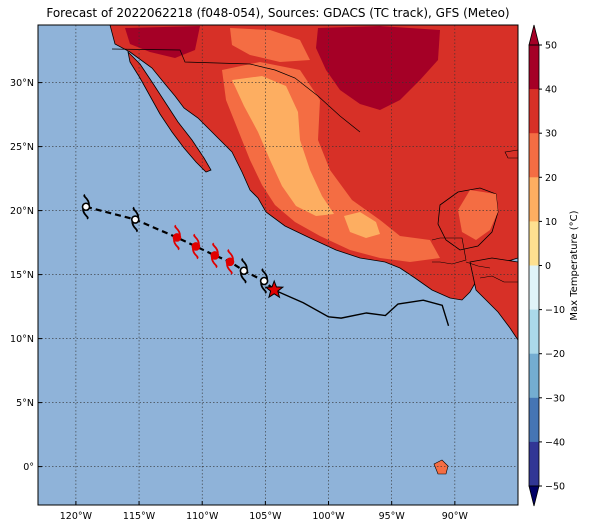 The height and width of the screenshot is (529, 592). Describe the element at coordinates (551, 178) in the screenshot. I see `colorbar-tick-label: 20` at that location.